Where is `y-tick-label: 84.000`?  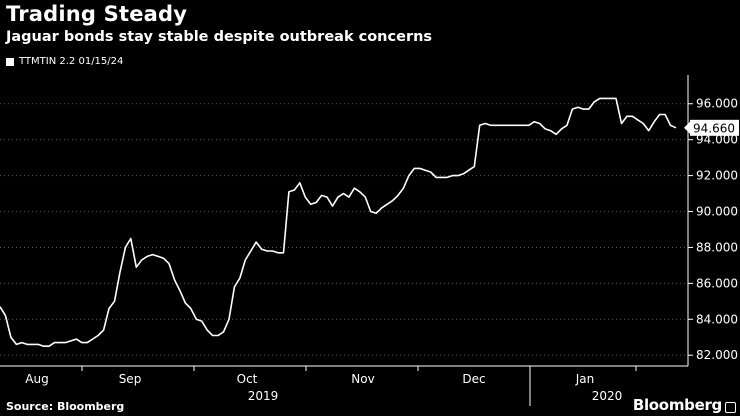
y-tick-label: 84.000 is located at coordinates (717, 319).